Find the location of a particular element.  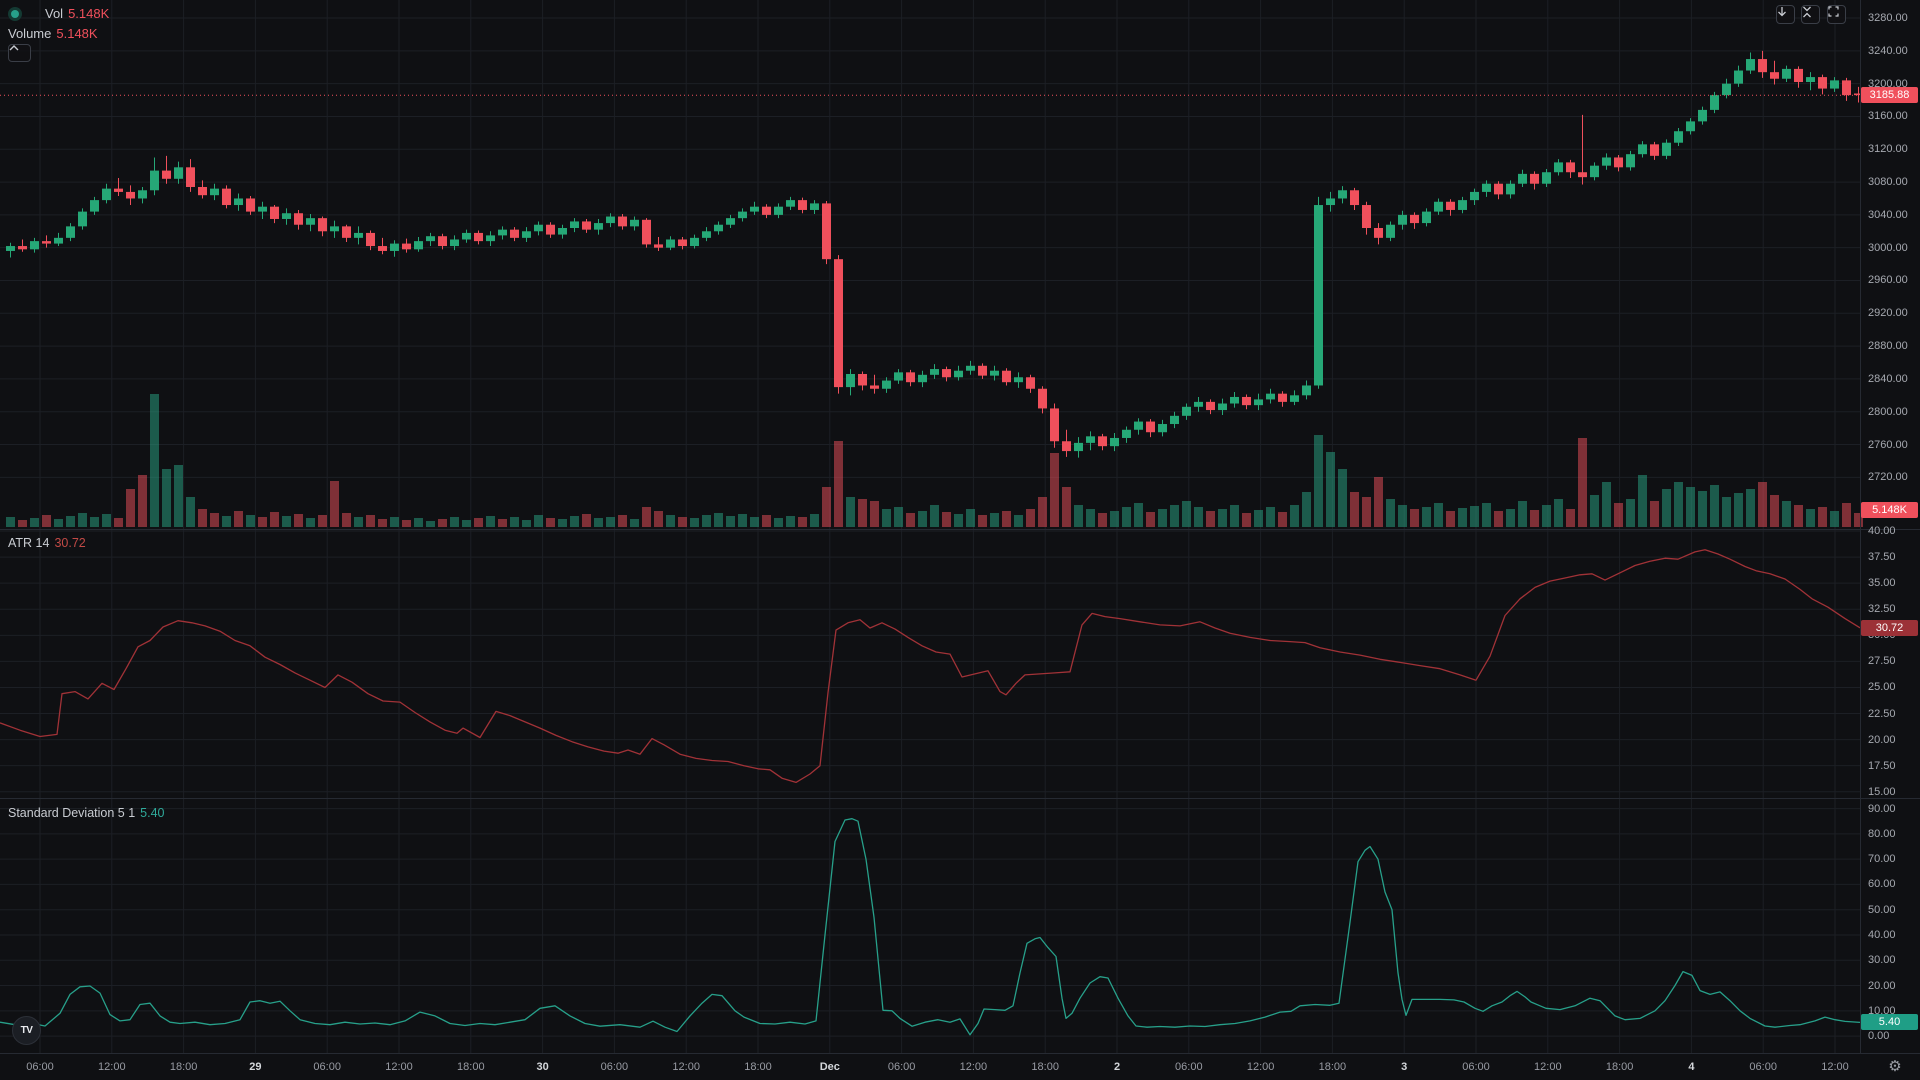

price-tick: 2920.00 is located at coordinates (1888, 313).